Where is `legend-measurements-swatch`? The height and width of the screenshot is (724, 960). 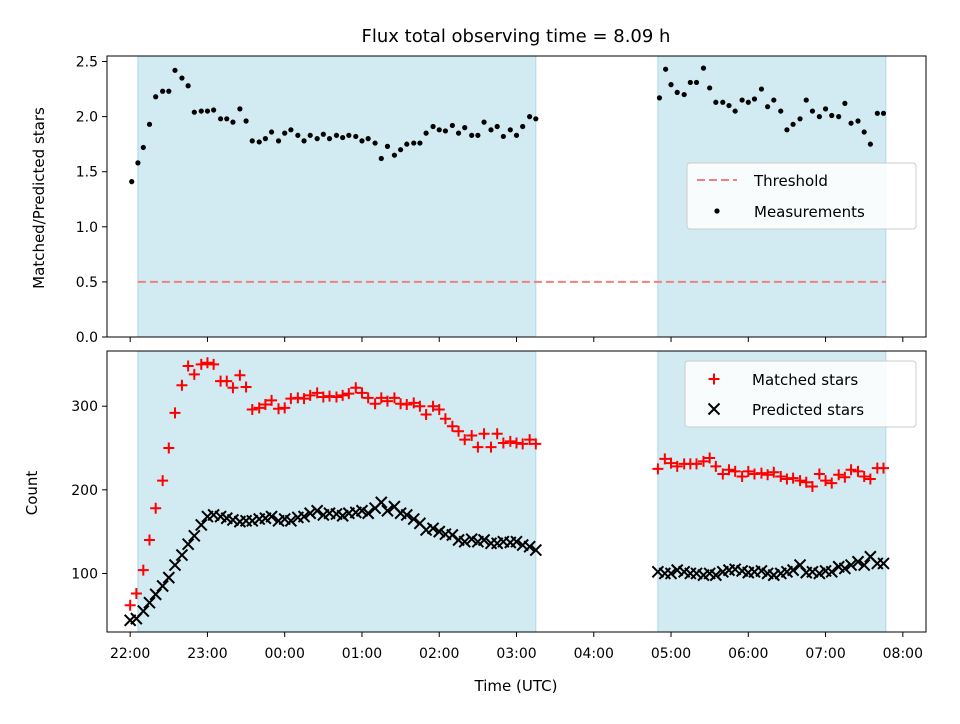
legend-measurements-swatch is located at coordinates (717, 211).